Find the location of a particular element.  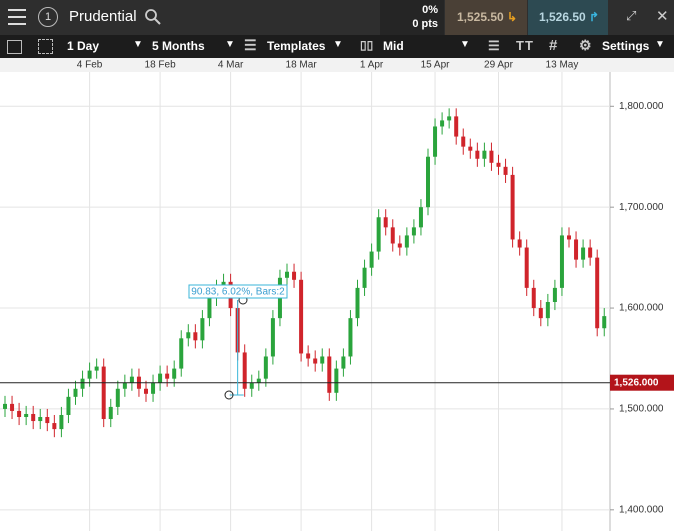

measure-handle is located at coordinates (229, 395).